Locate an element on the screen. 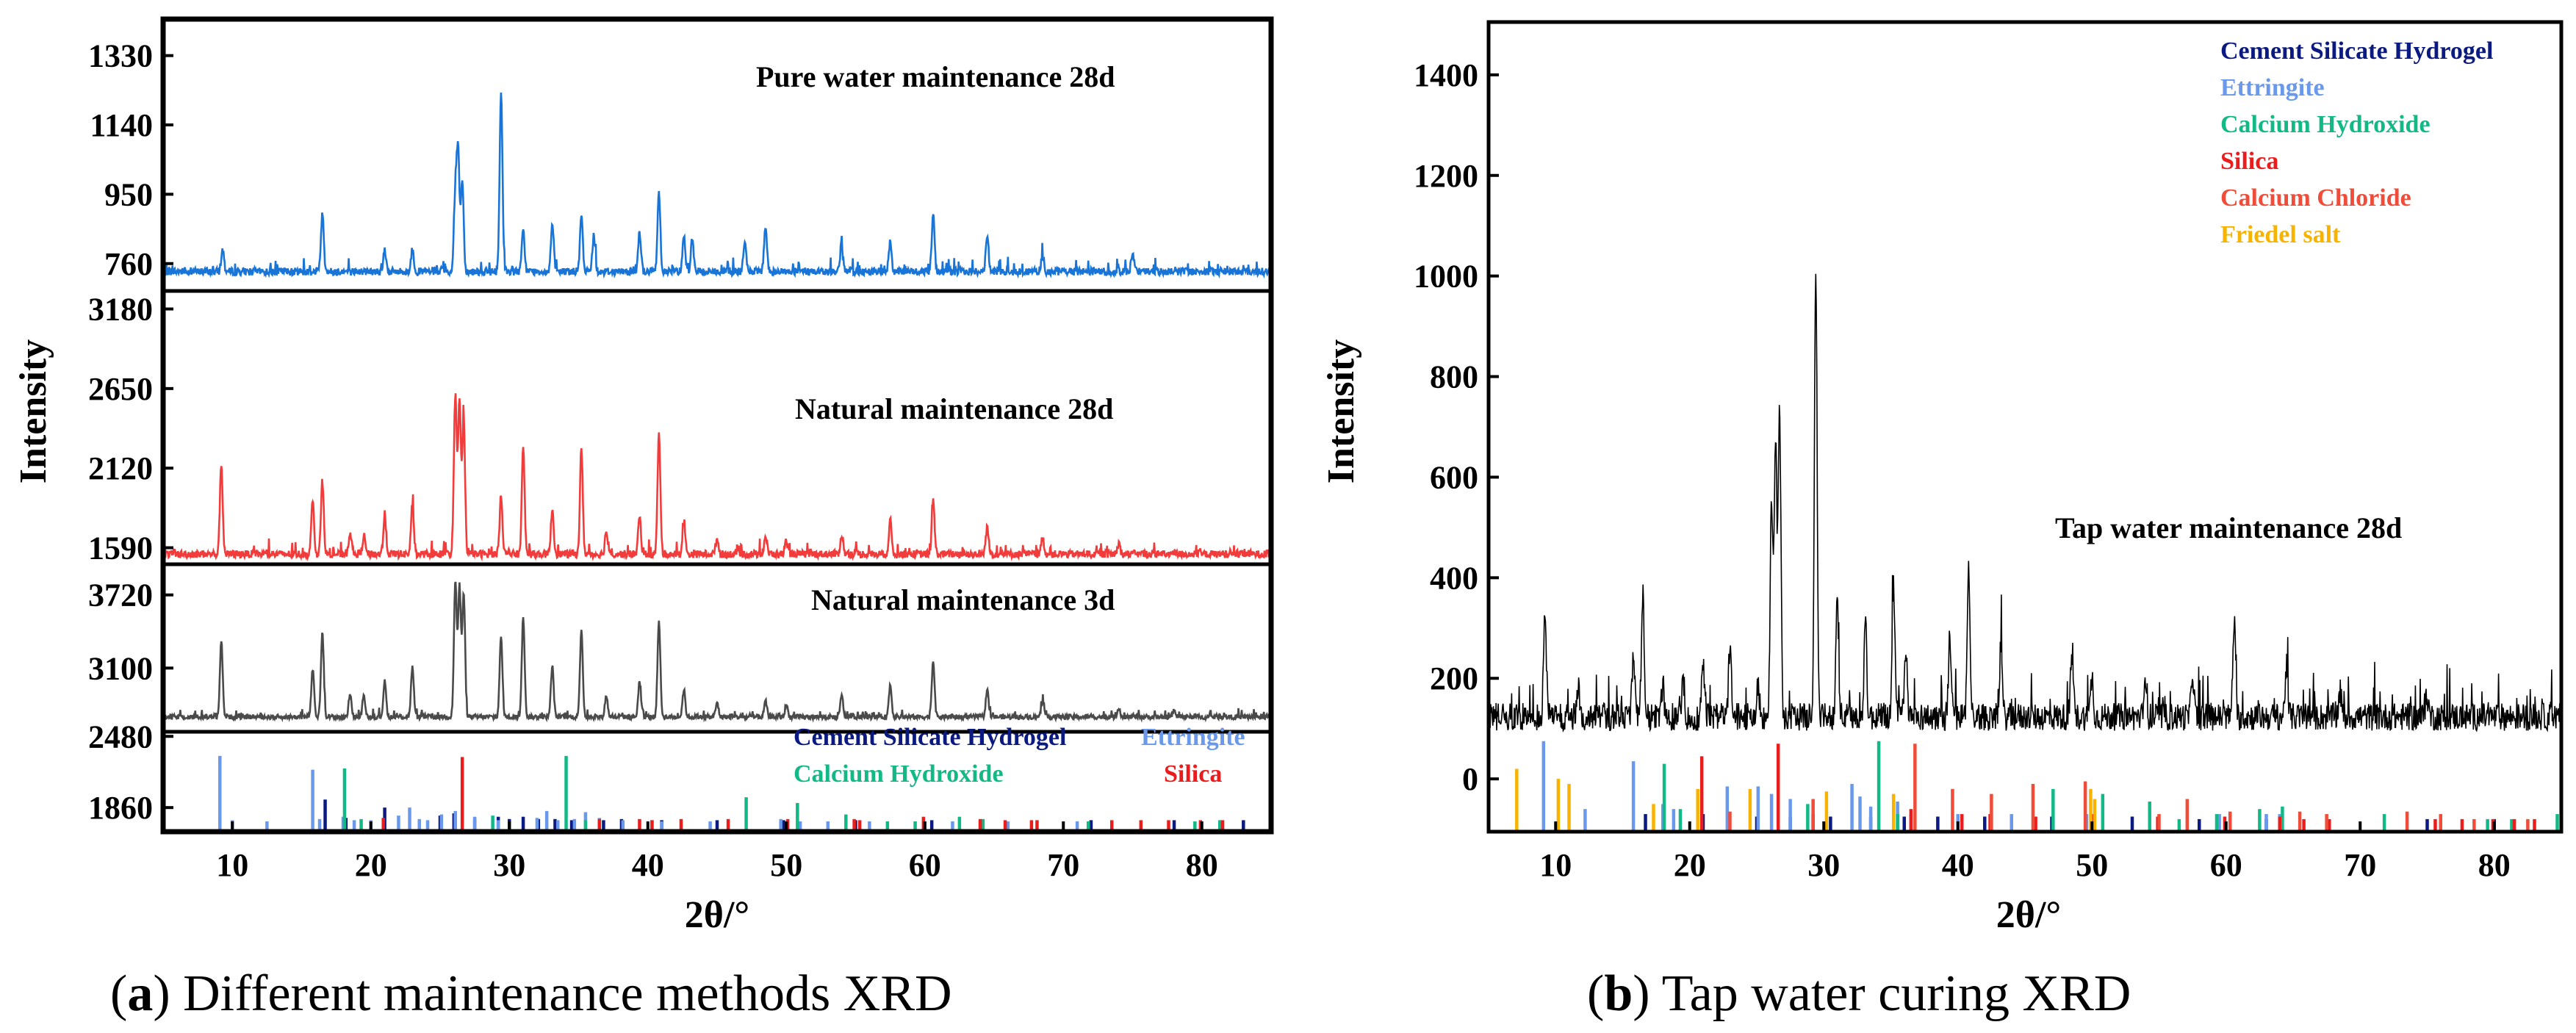  chart-b-y-tick-label: 200 is located at coordinates (1454, 679).